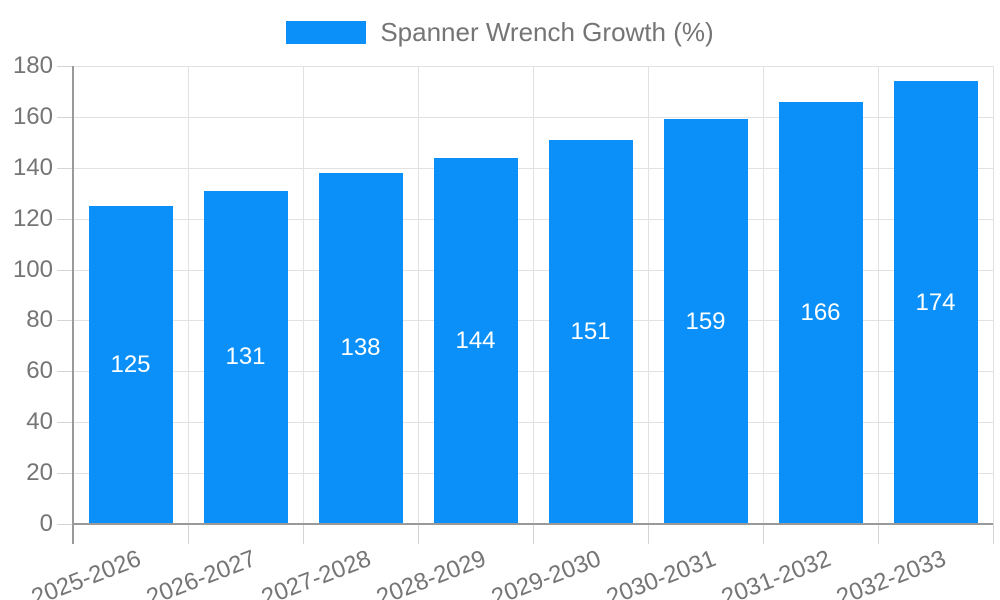 The height and width of the screenshot is (600, 1000). I want to click on y-axis-tick-label: 60, so click(39, 371).